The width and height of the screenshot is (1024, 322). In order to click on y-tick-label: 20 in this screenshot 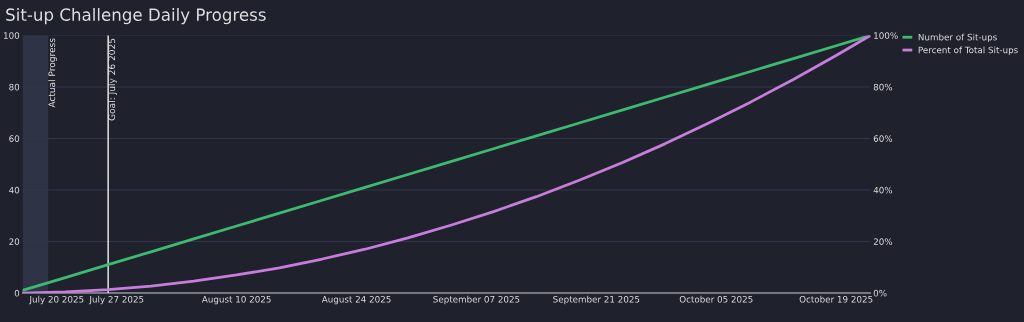, I will do `click(14, 241)`.